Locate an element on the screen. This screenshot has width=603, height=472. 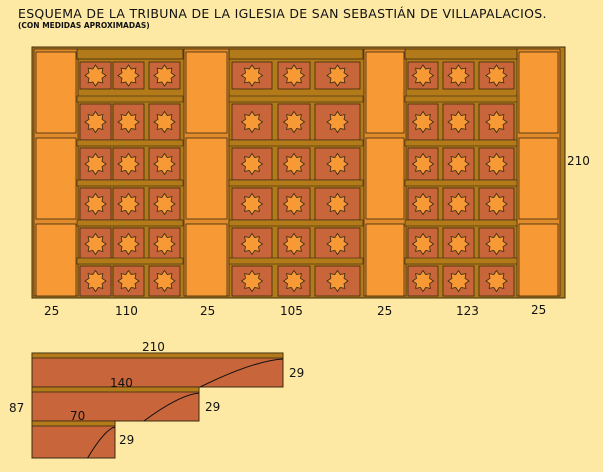
diagram-subtitle: (CON MEDIDAS APROXIMADAS) is located at coordinates (84, 25).